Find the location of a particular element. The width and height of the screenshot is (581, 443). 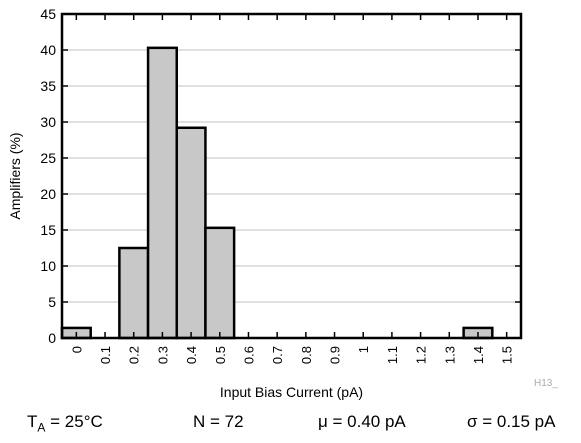

x-tick-label: 1.5 is located at coordinates (507, 355).